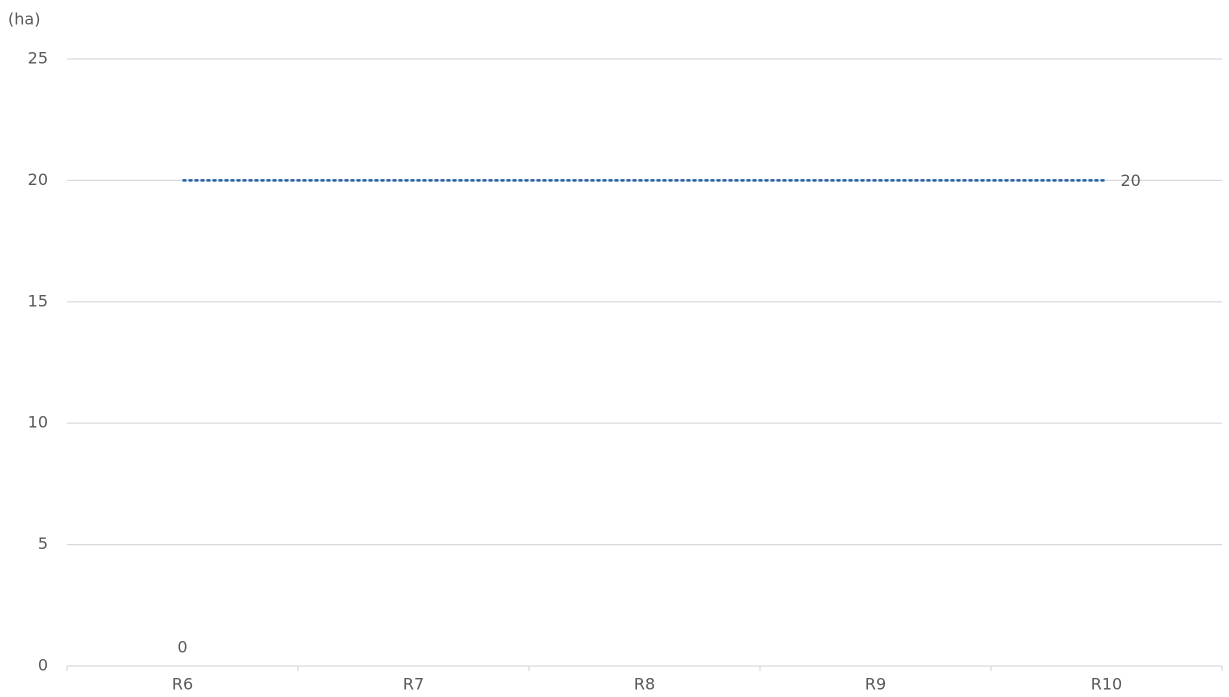  What do you see at coordinates (1106, 684) in the screenshot?
I see `x-tick-label: R10` at bounding box center [1106, 684].